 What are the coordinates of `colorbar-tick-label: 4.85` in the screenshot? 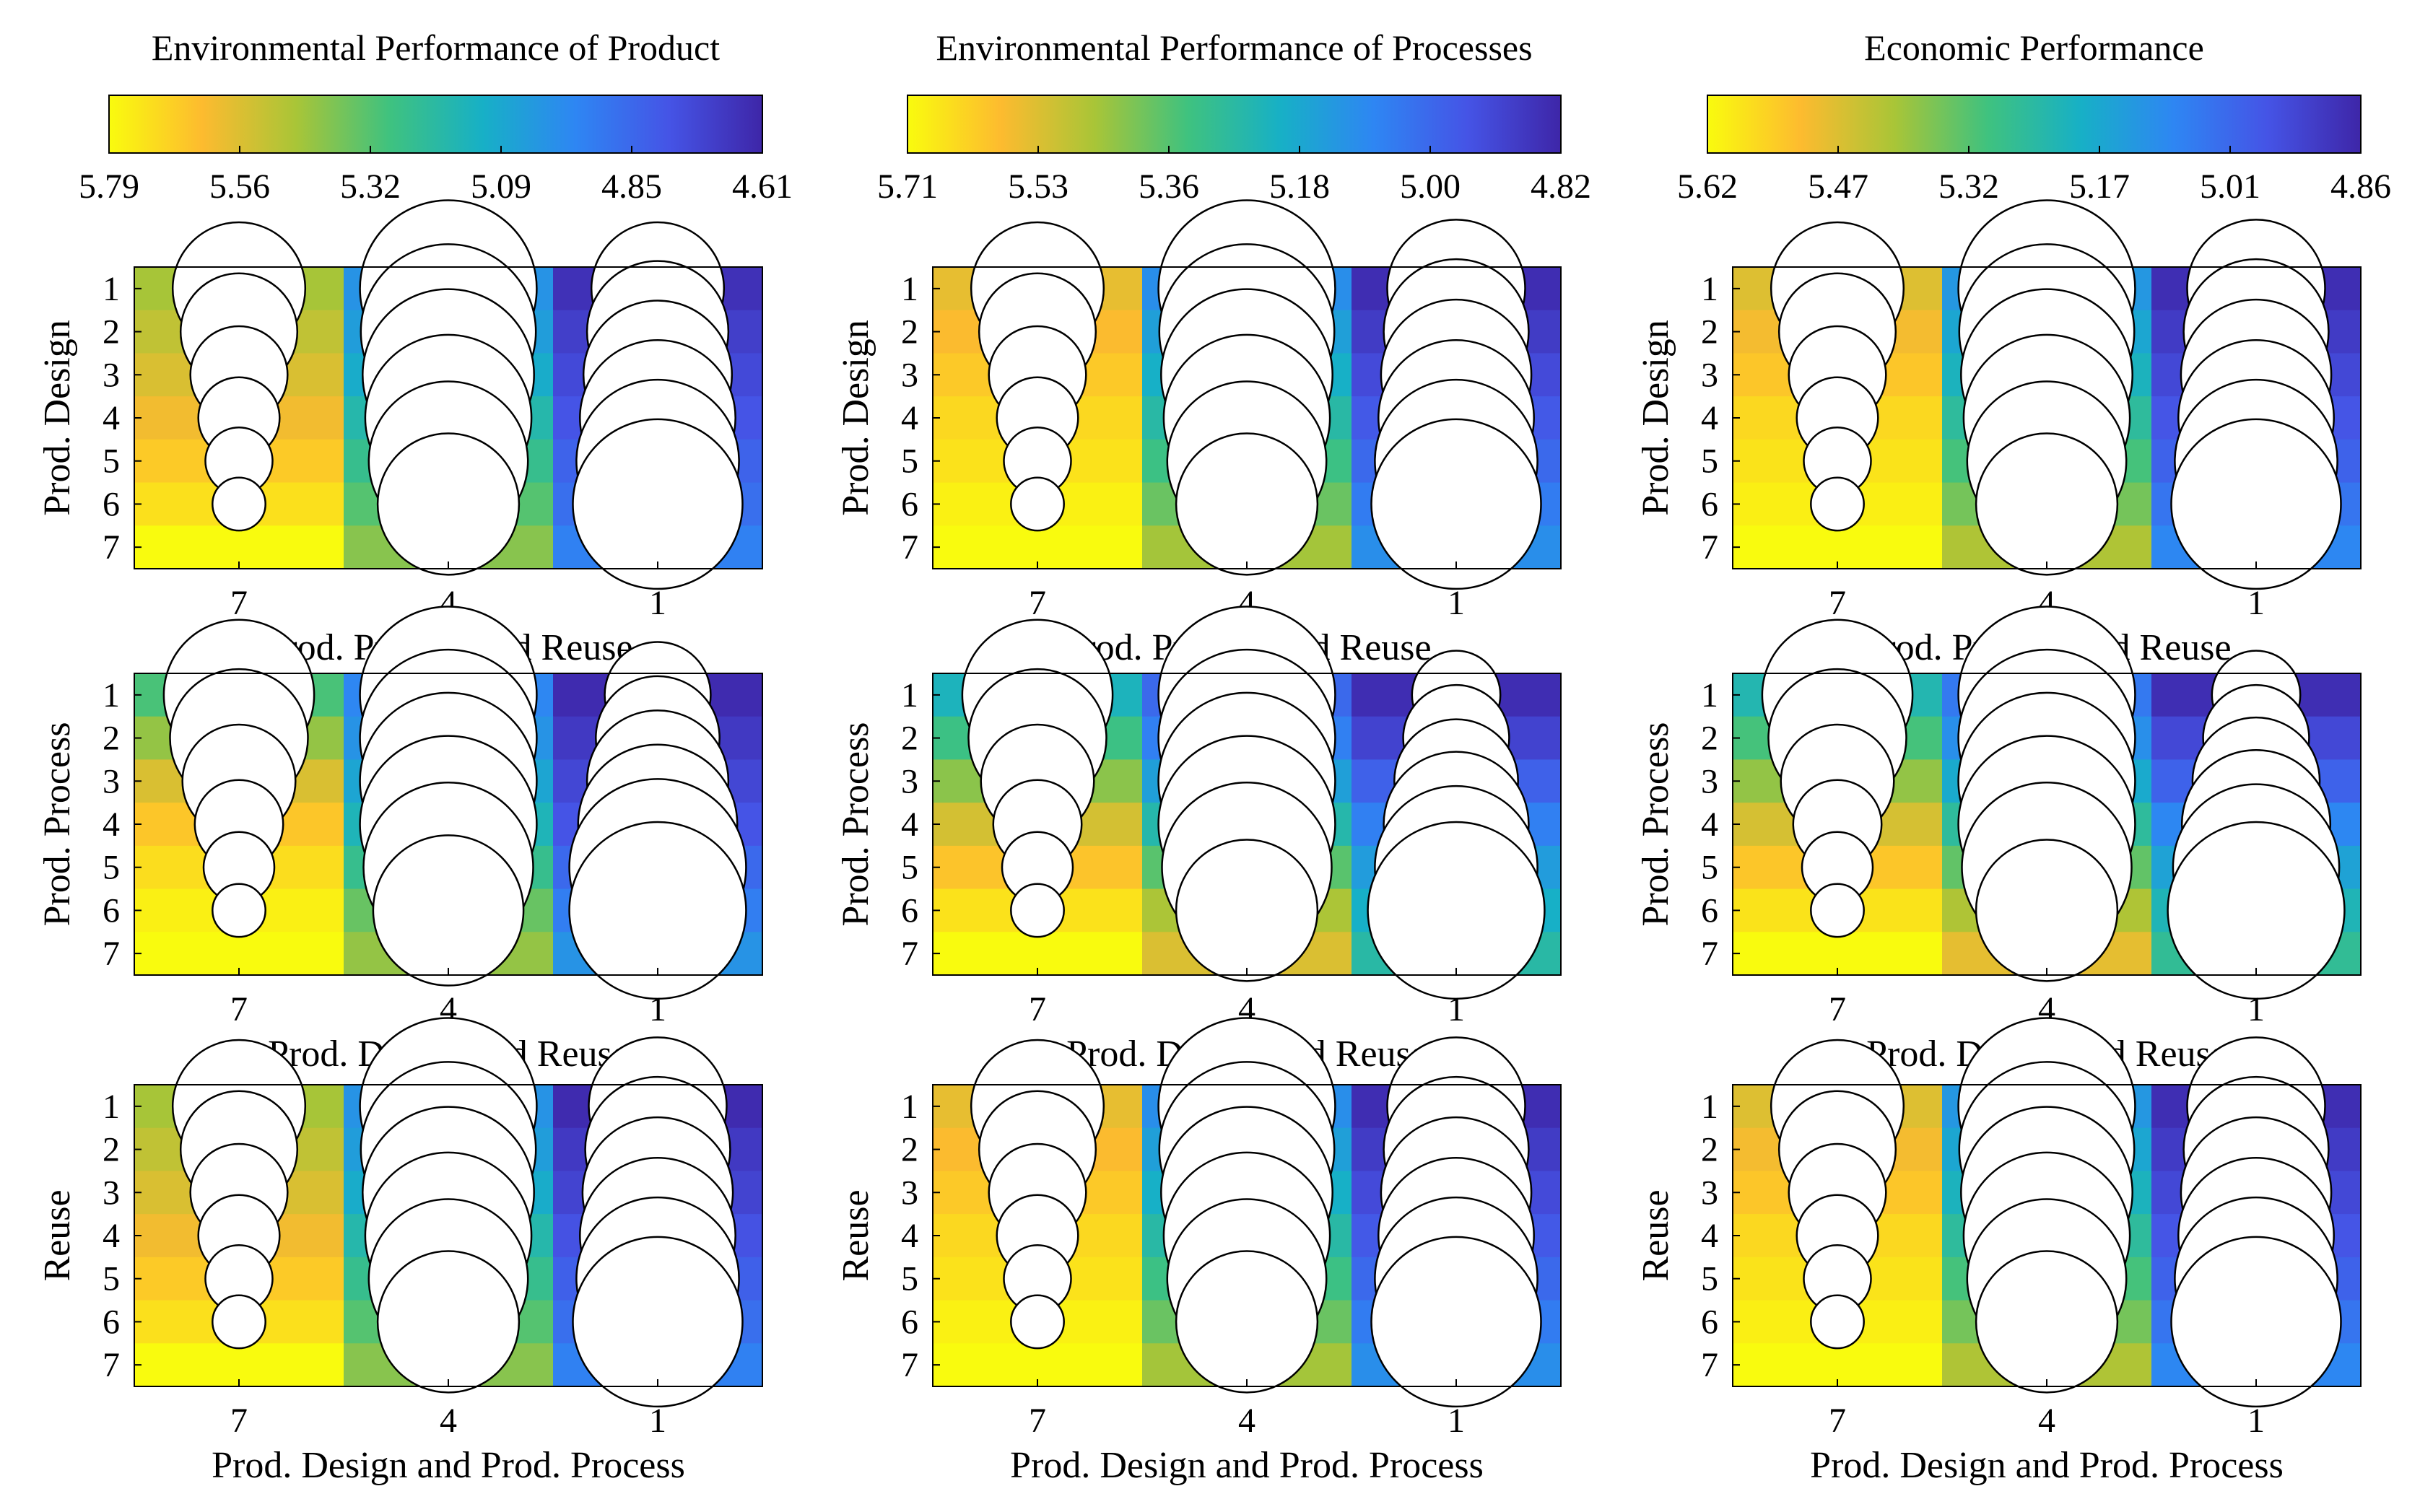 It's located at (631, 187).